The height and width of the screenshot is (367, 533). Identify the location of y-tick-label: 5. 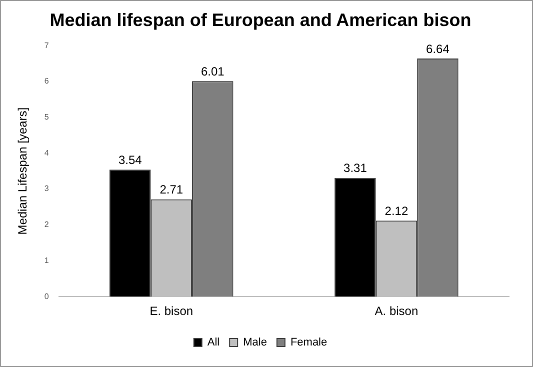
(47, 117).